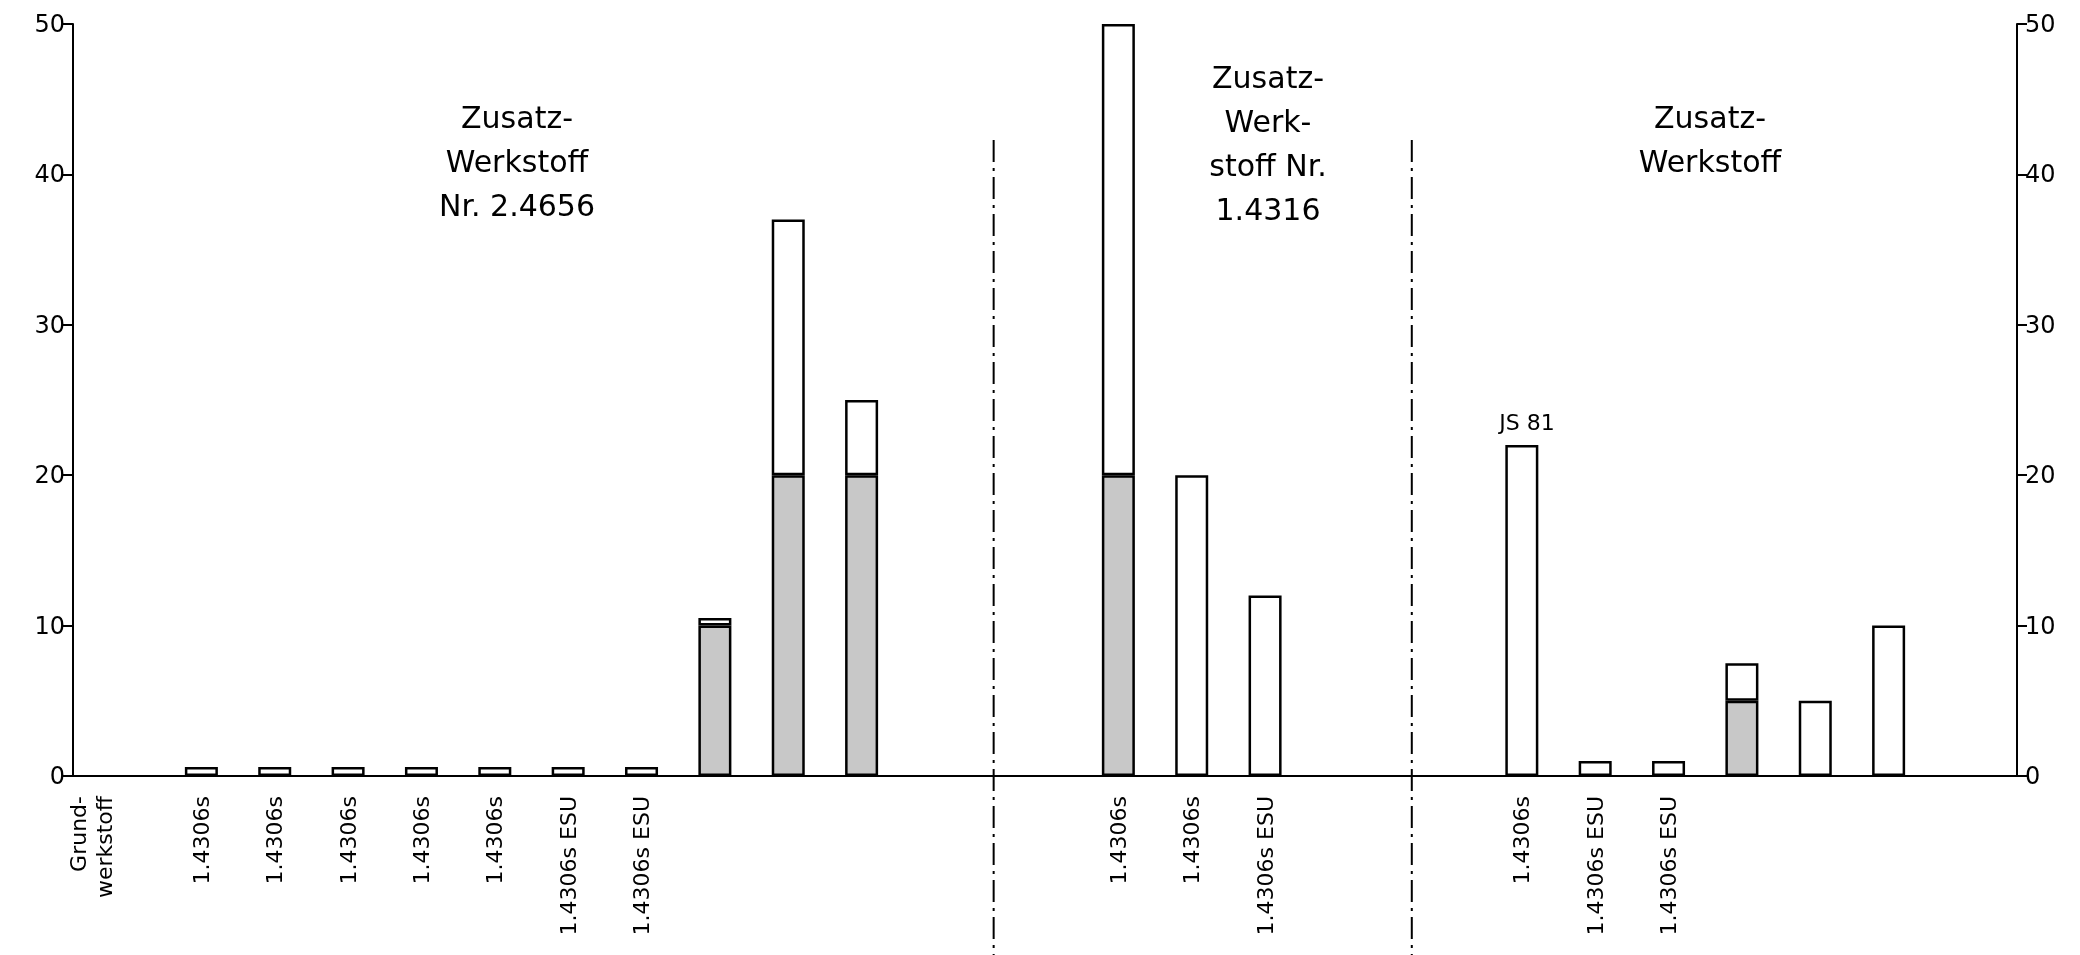  Describe the element at coordinates (49, 475) in the screenshot. I see `y-tick-label: 20` at that location.